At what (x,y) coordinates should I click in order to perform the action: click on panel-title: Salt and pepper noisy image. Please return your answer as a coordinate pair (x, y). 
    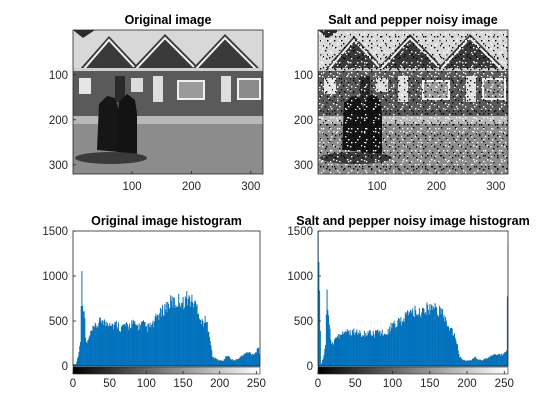
    Looking at the image, I should click on (413, 20).